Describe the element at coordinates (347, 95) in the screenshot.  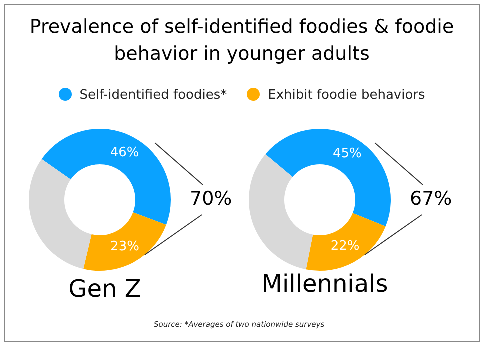
I see `legend-label: Exhibit foodie behaviors` at that location.